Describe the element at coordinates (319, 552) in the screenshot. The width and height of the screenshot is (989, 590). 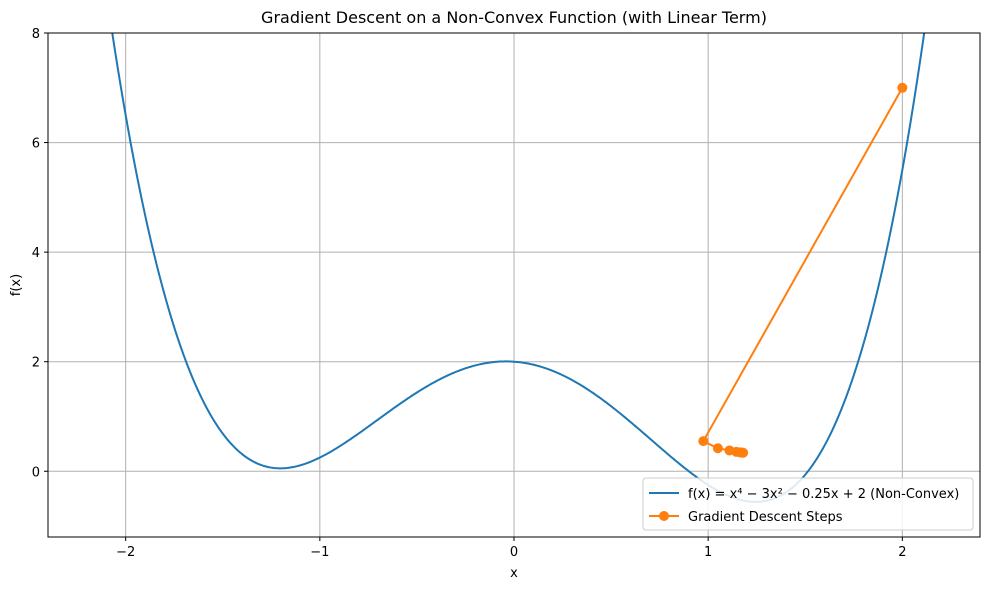
I see `x-tick-label: −1` at that location.